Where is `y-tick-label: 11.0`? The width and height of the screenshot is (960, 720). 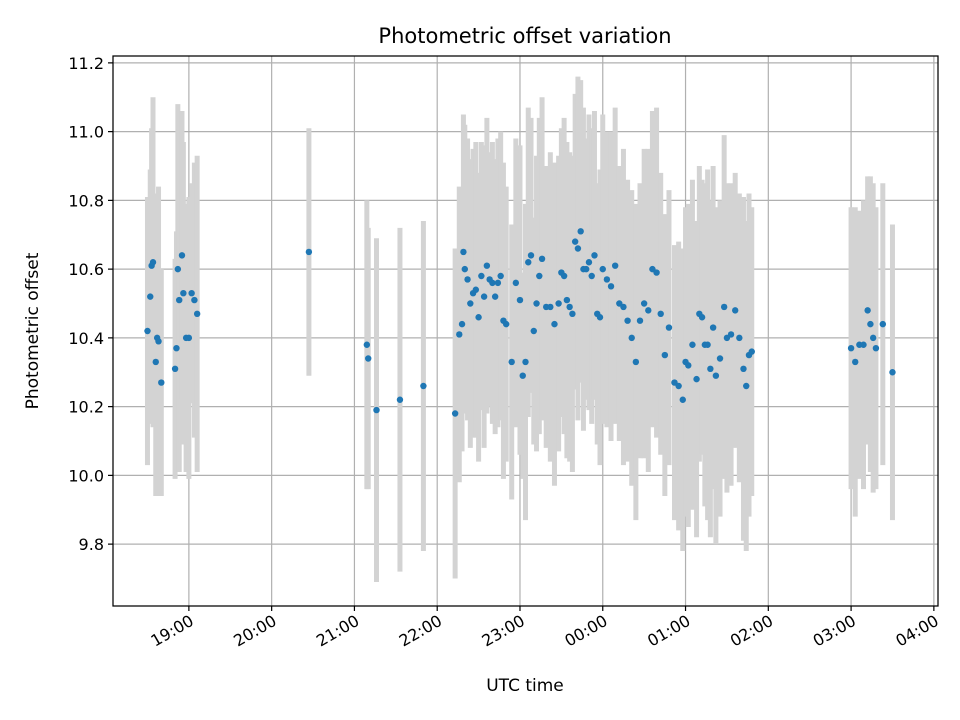
y-tick-label: 11.0 is located at coordinates (86, 132).